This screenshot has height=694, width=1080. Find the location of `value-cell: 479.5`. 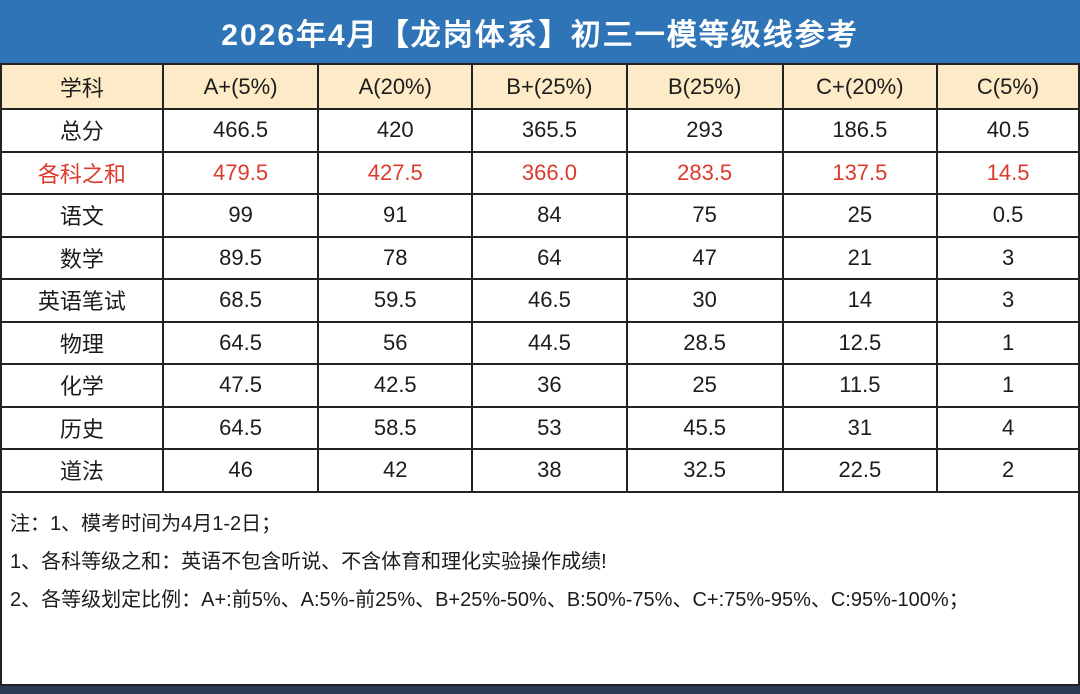

value-cell: 479.5 is located at coordinates (240, 172).